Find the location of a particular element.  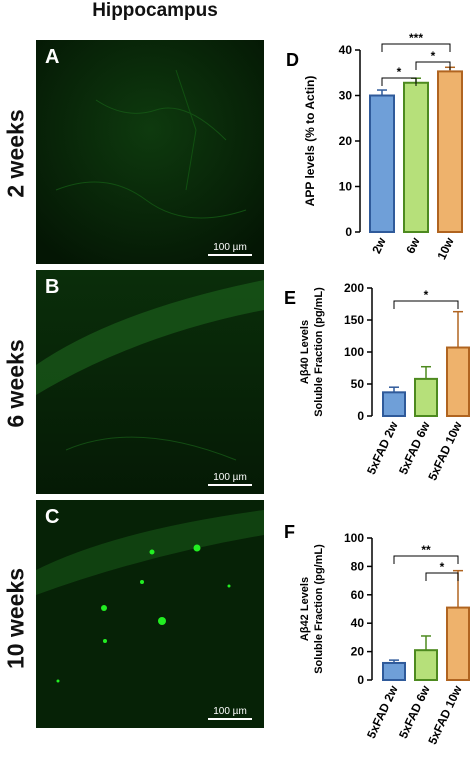

sig-label-f-1: * is located at coordinates (442, 567).